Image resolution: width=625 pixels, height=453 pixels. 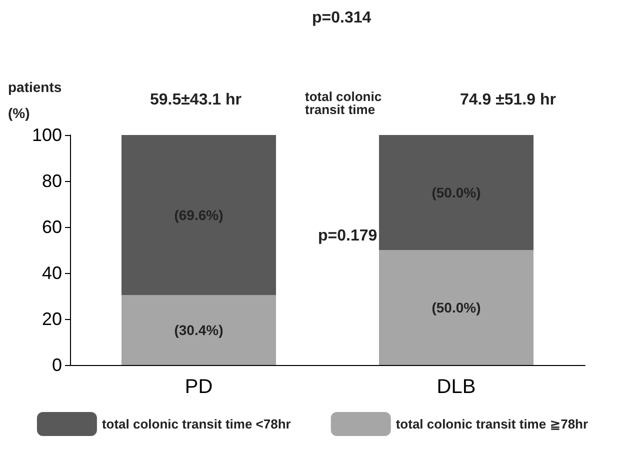 What do you see at coordinates (345, 103) in the screenshot?
I see `text: total colonic transit time` at bounding box center [345, 103].